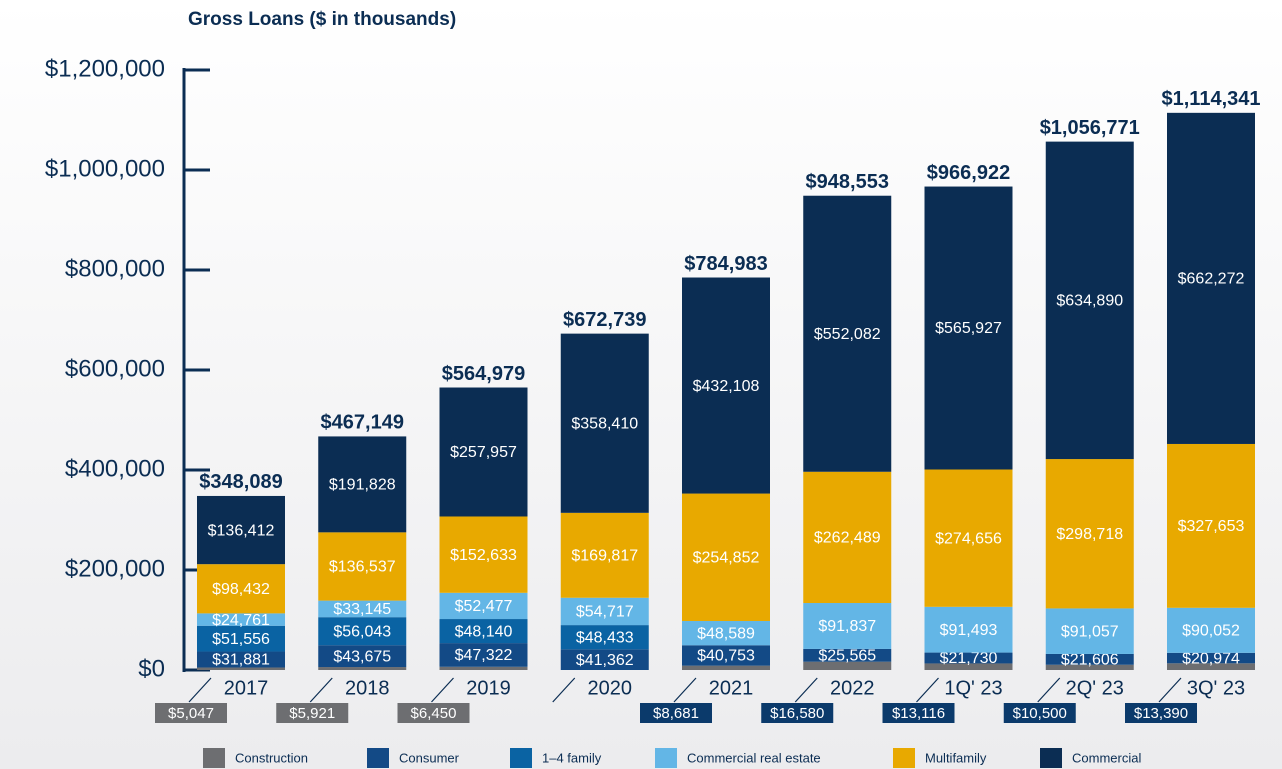  I want to click on value-label: $41,362, so click(605, 660).